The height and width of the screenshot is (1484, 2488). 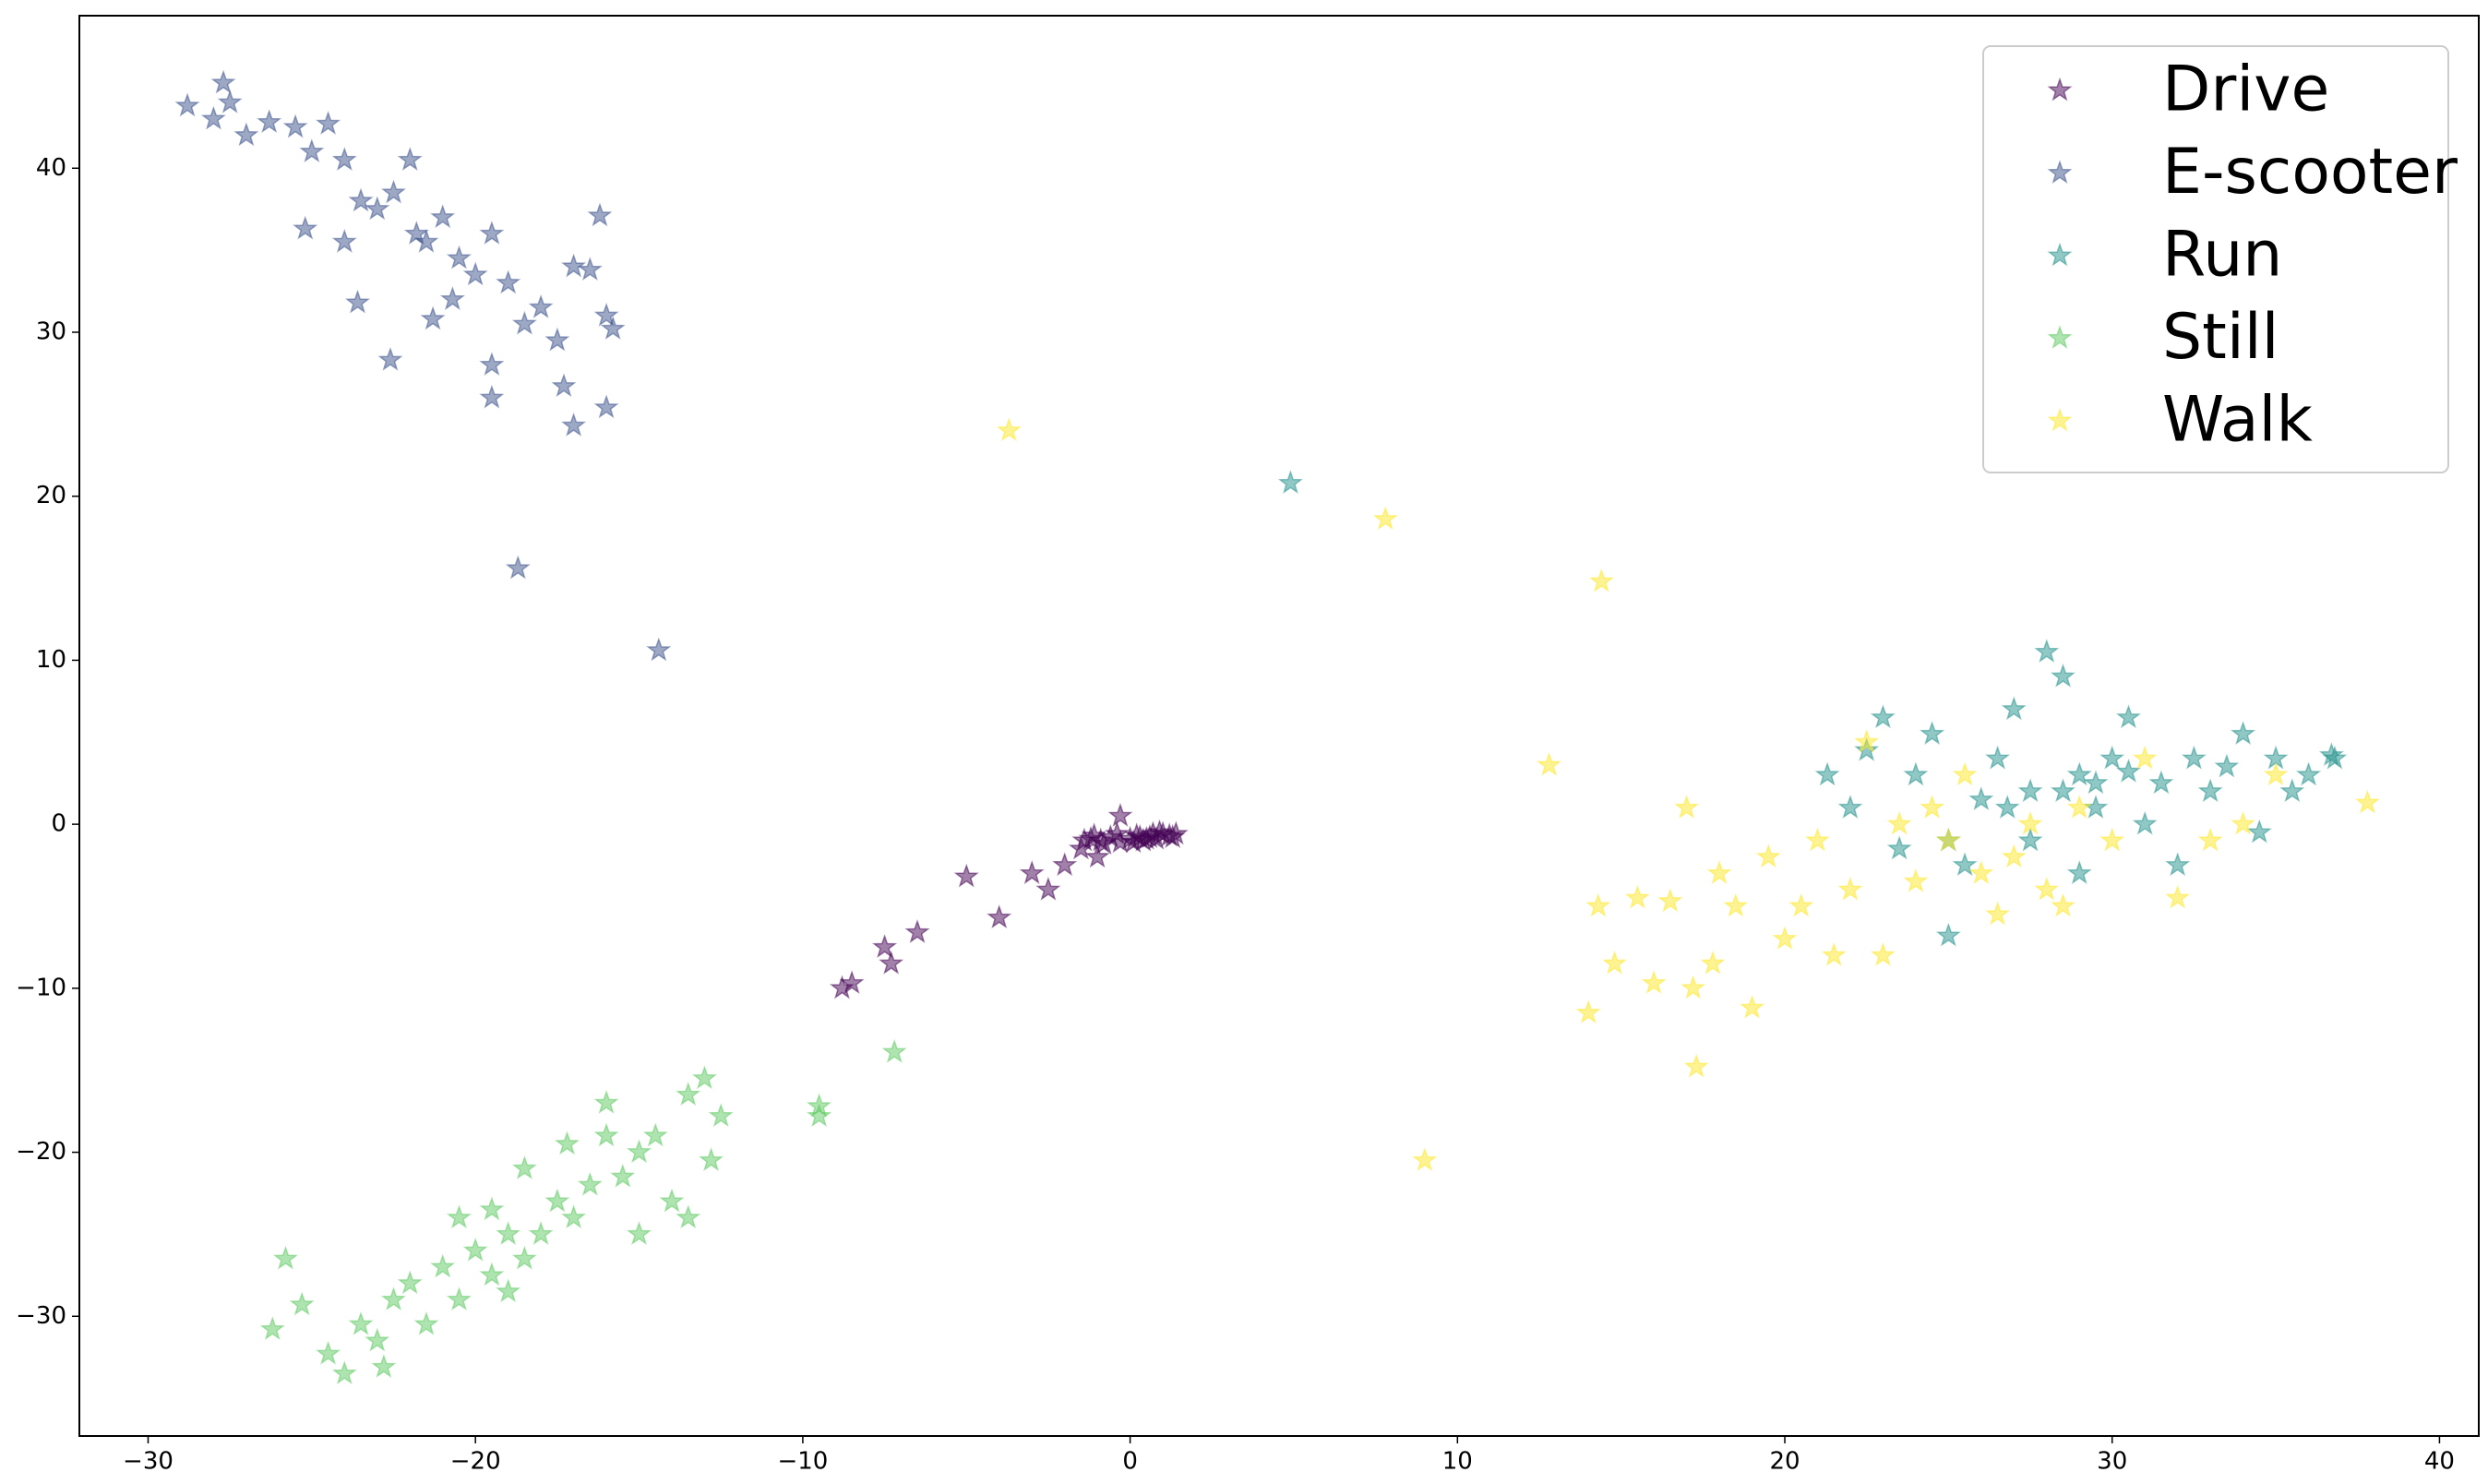 I want to click on y-tick-label: 20, so click(x=51, y=495).